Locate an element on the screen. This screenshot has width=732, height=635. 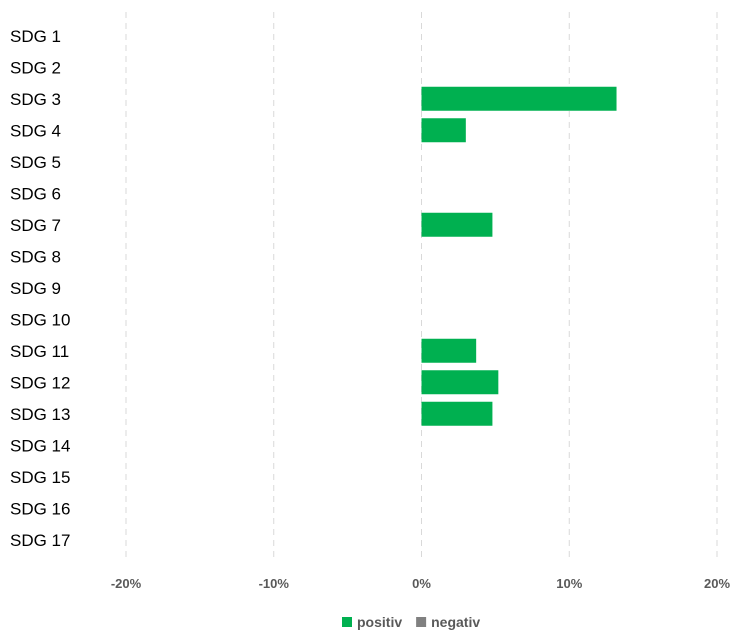
category-label: SDG 4 is located at coordinates (35, 130).